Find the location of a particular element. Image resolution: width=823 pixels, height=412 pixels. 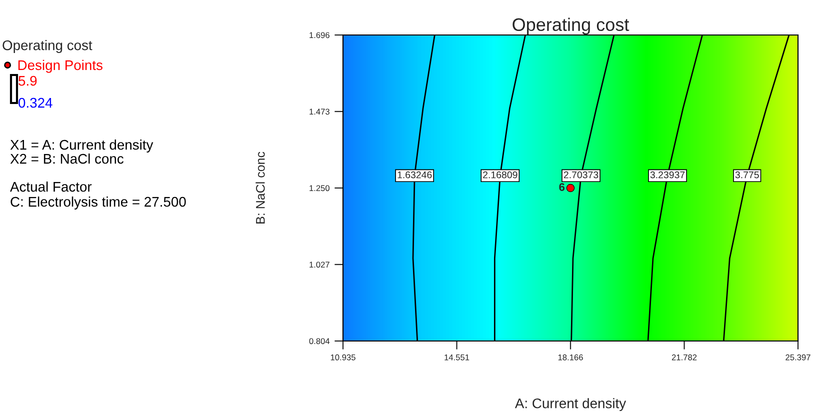

x-axis-title: A: Current density is located at coordinates (570, 405).